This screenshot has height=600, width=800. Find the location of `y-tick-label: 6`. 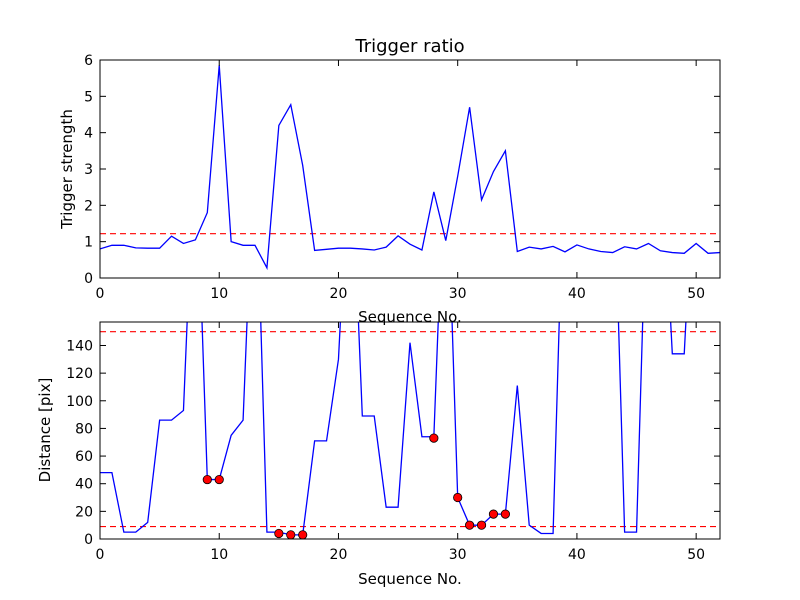

y-tick-label: 6 is located at coordinates (88, 61).